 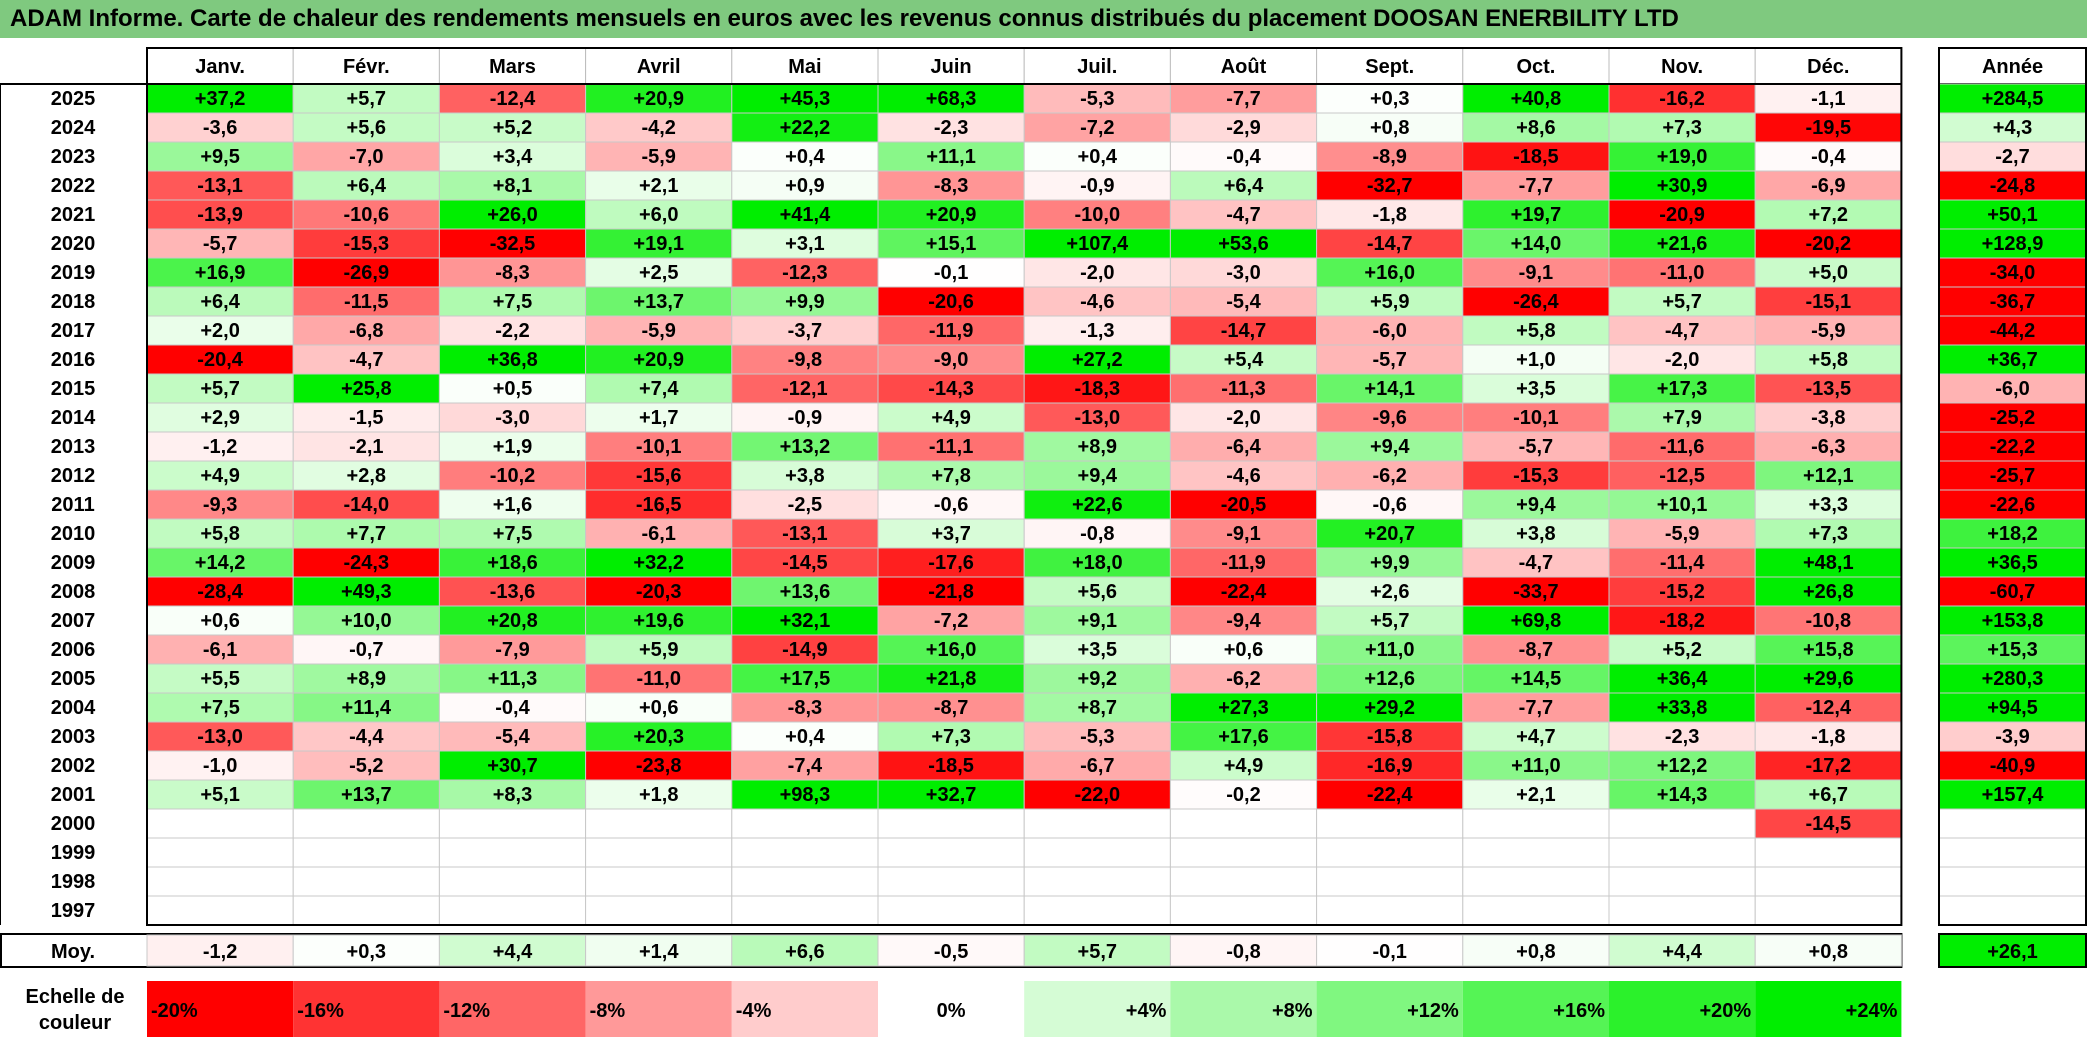 I want to click on heatmap-cell-value: -15,3, so click(x=367, y=244).